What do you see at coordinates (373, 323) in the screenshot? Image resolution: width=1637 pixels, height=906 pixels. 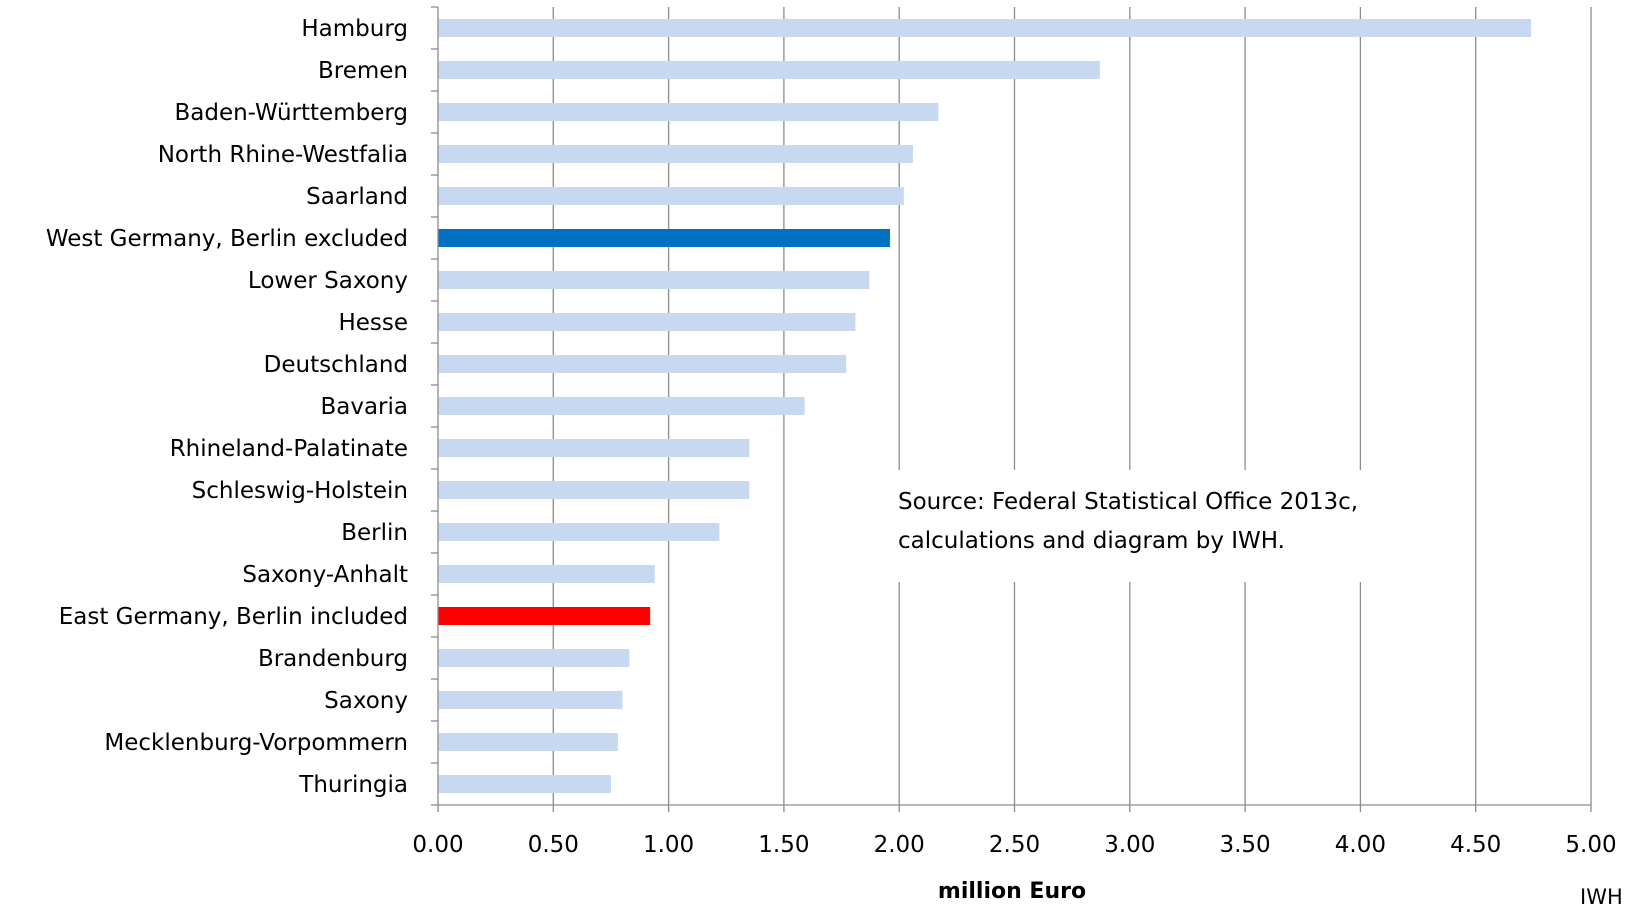 I see `category-label: Hesse` at bounding box center [373, 323].